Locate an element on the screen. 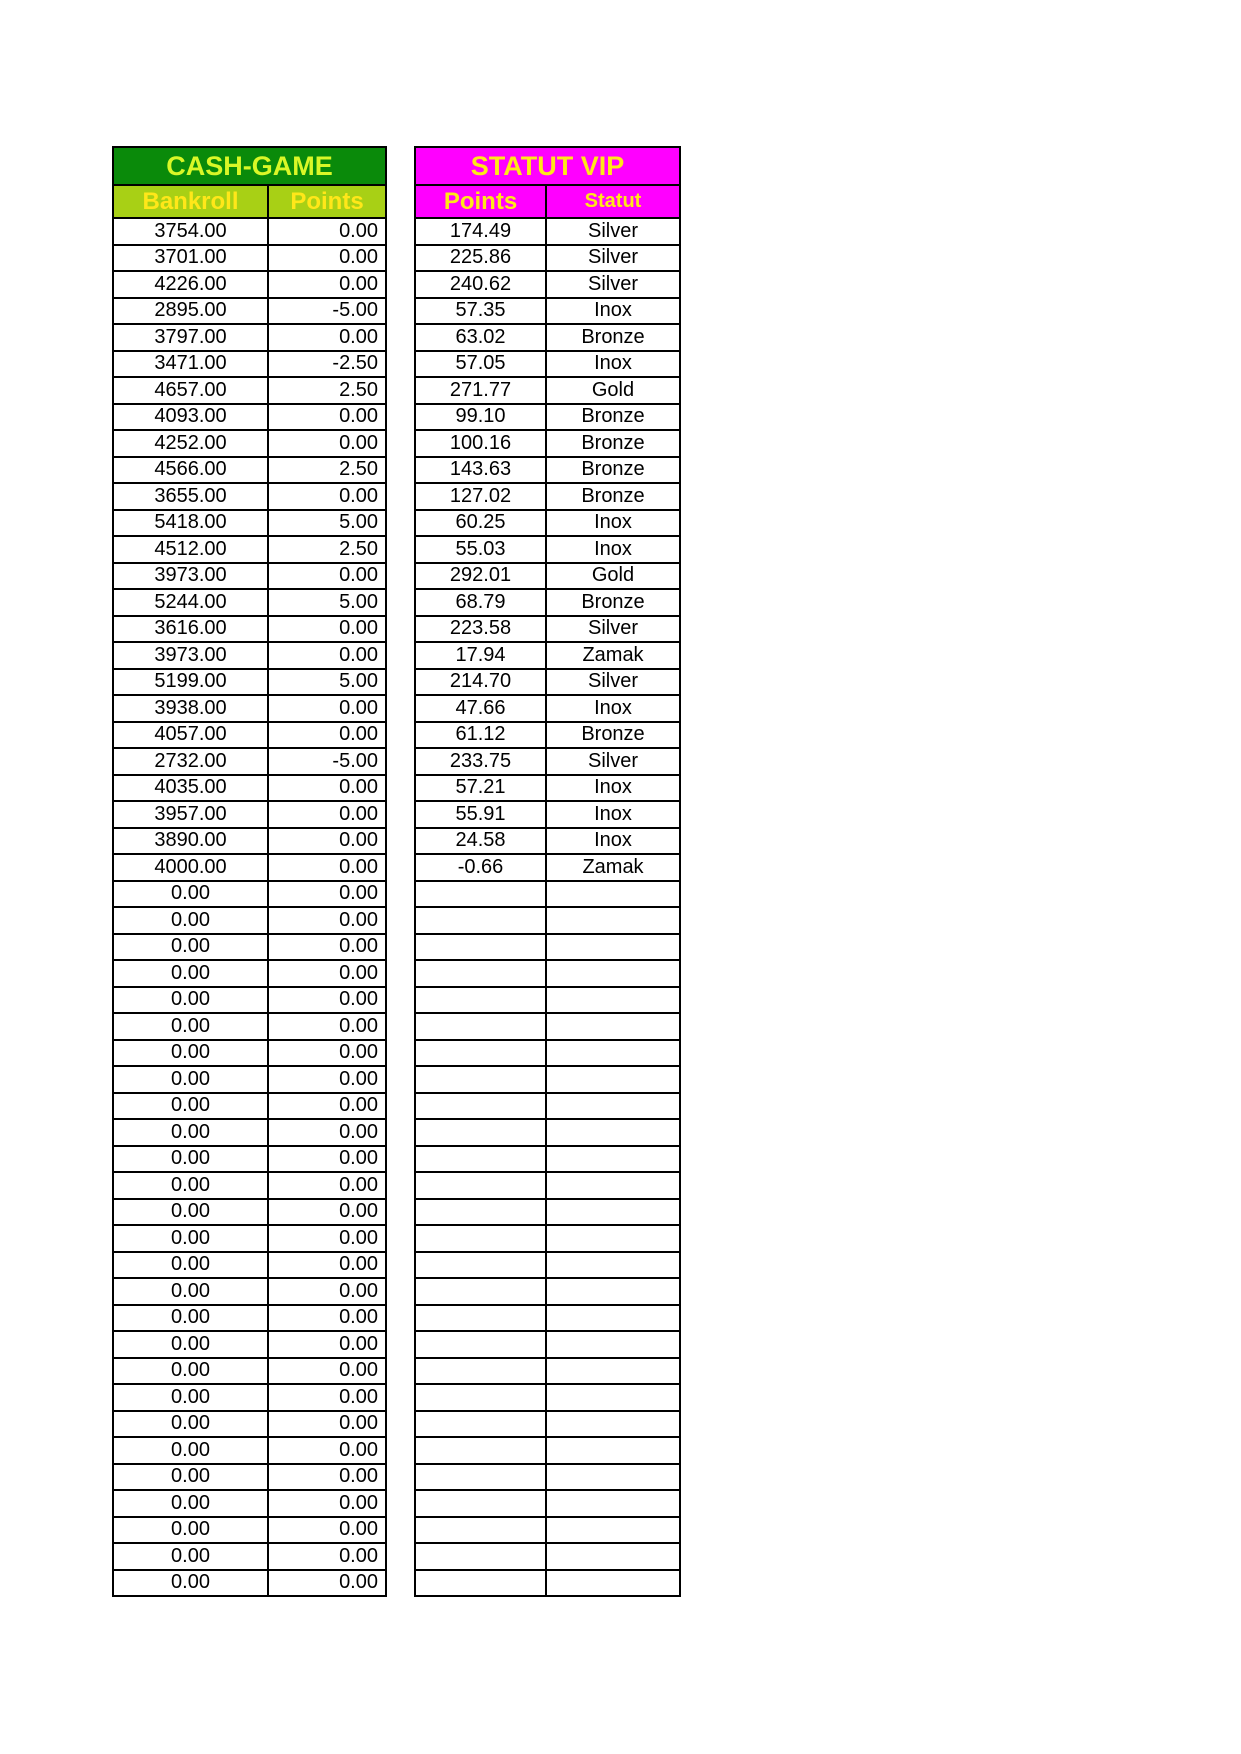  table-row: 4226.00 0.00 is located at coordinates (249, 284).